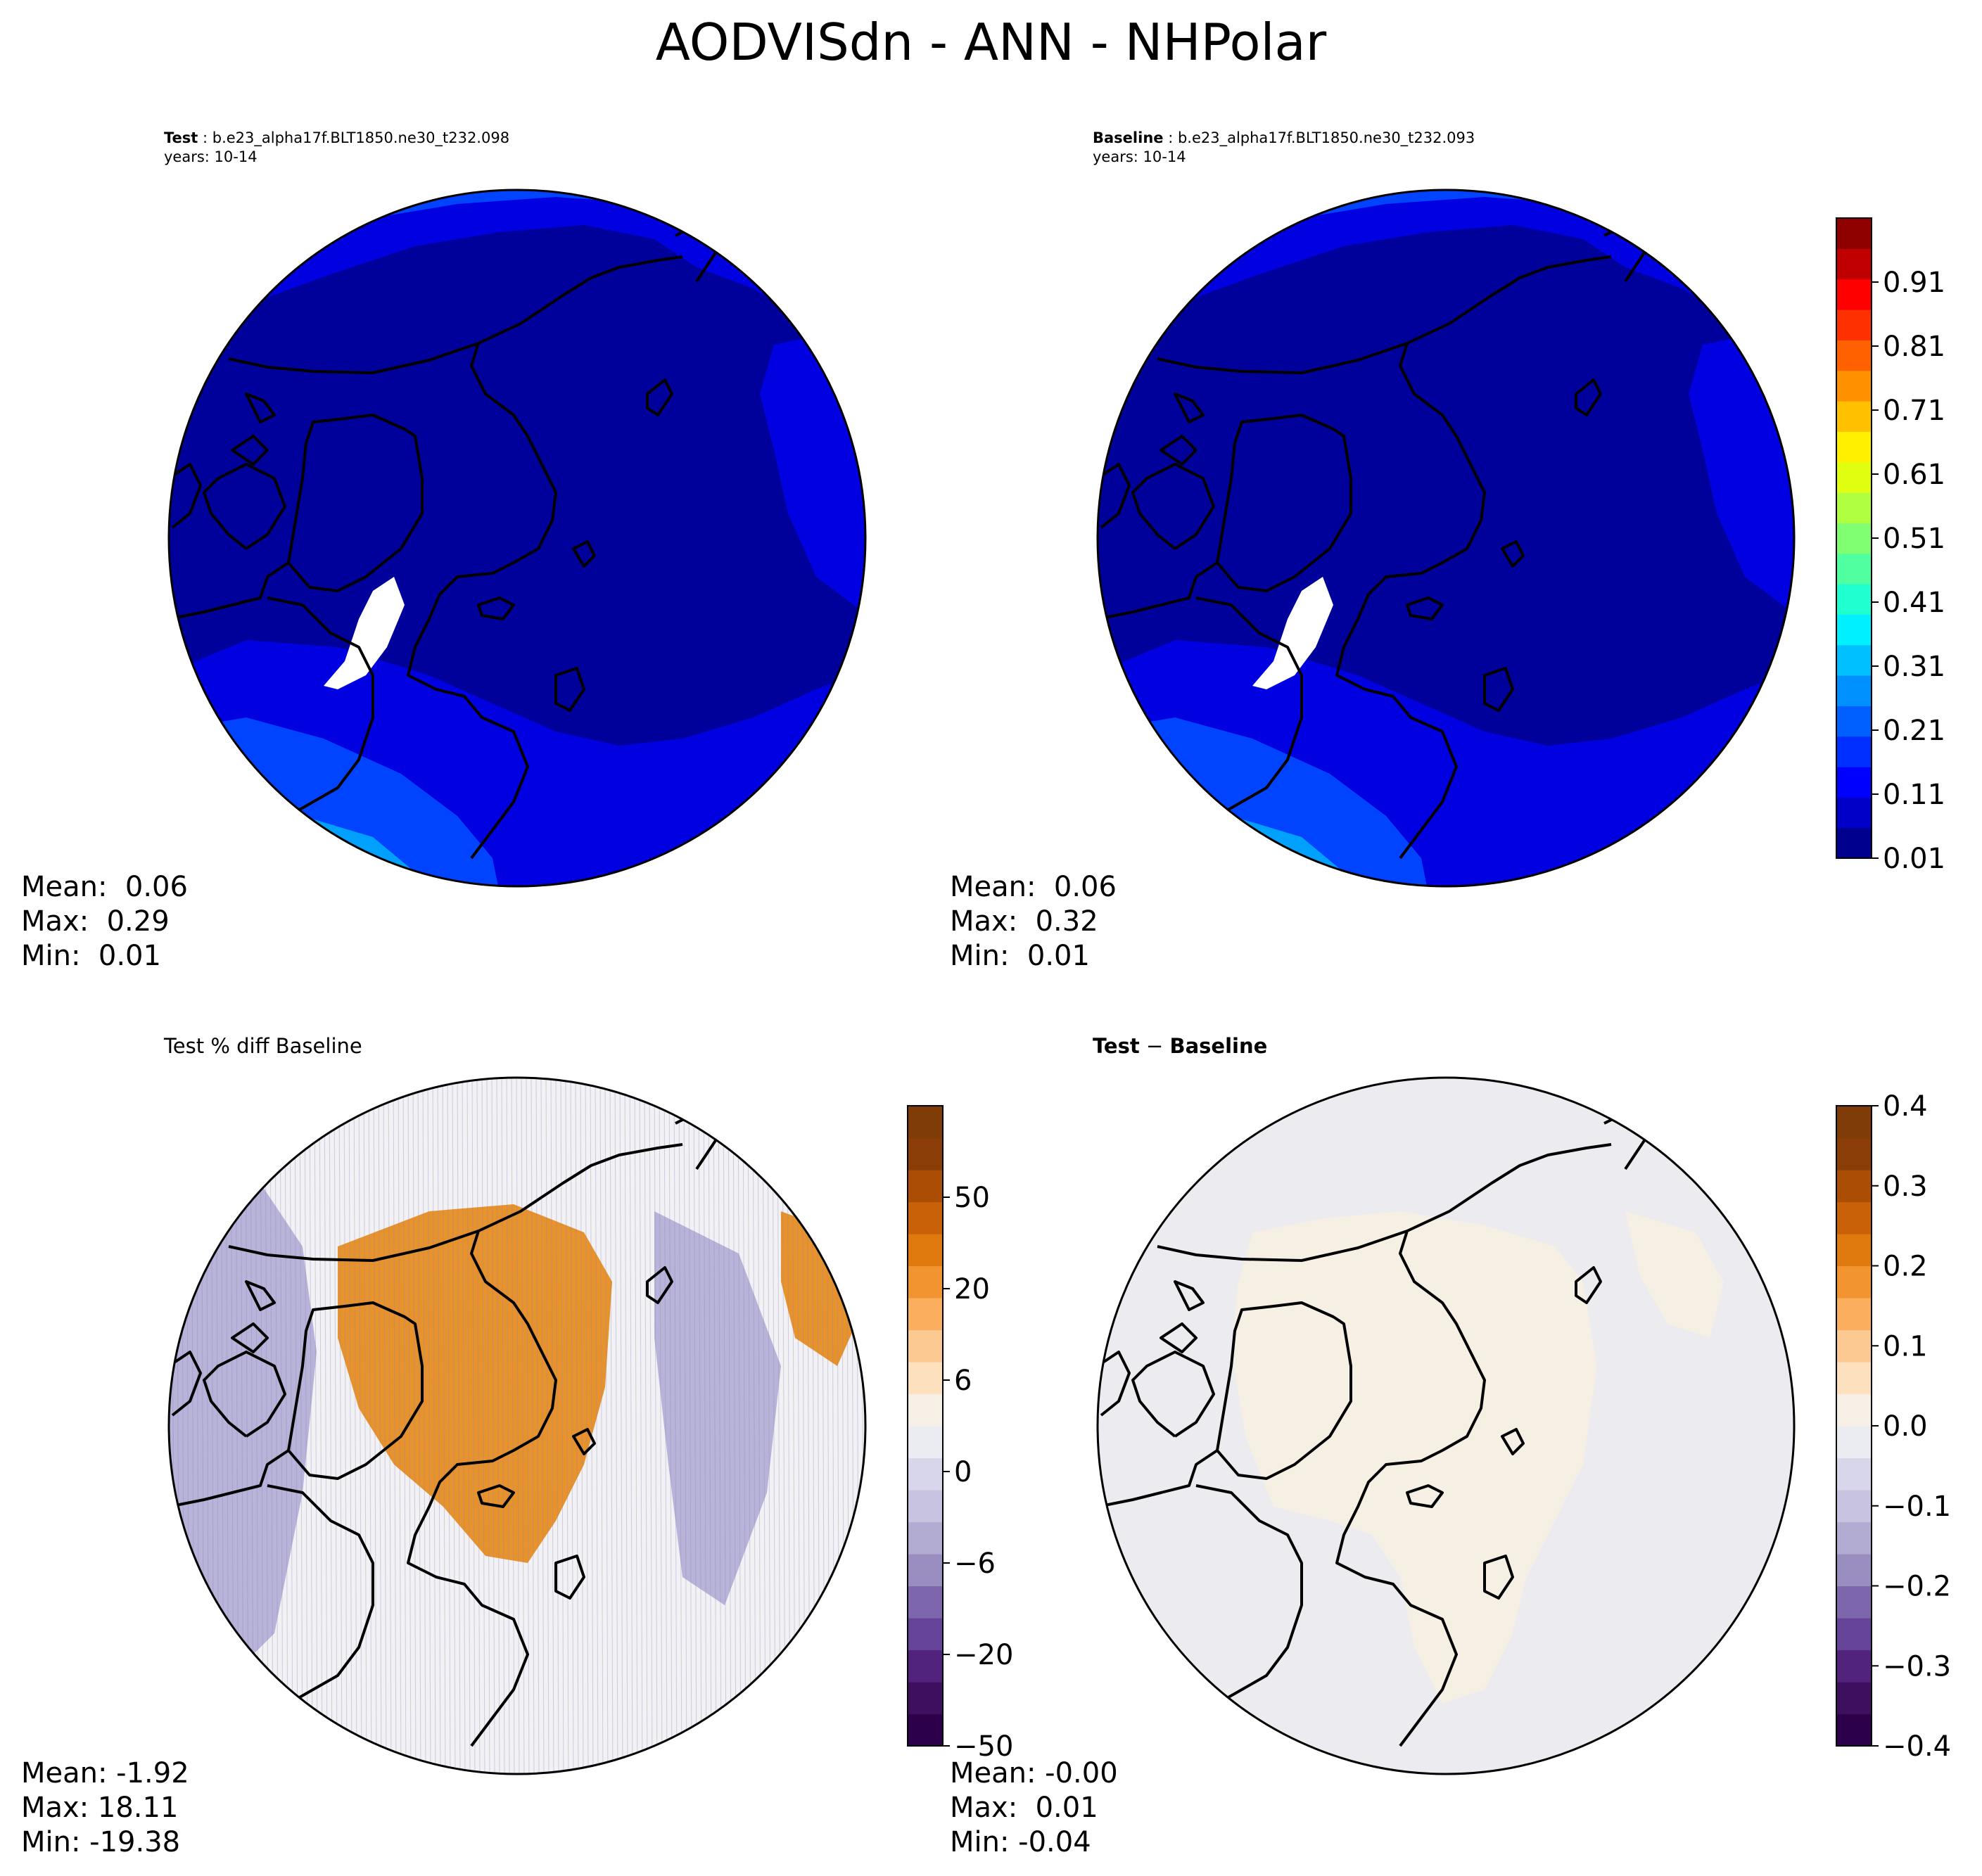 This screenshot has height=1876, width=1982. What do you see at coordinates (1905, 1267) in the screenshot?
I see `colorbar-tick-label: 0.2` at bounding box center [1905, 1267].